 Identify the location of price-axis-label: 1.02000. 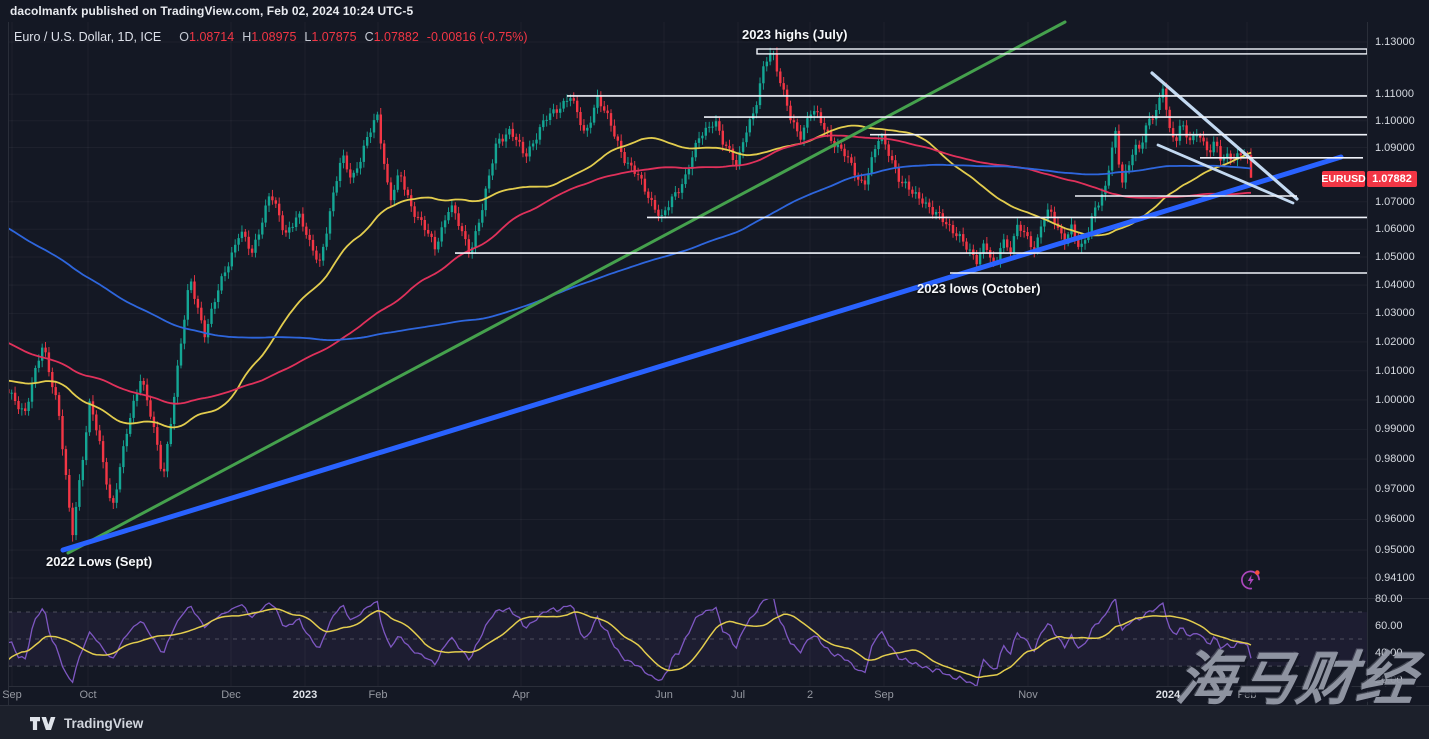
(1395, 341).